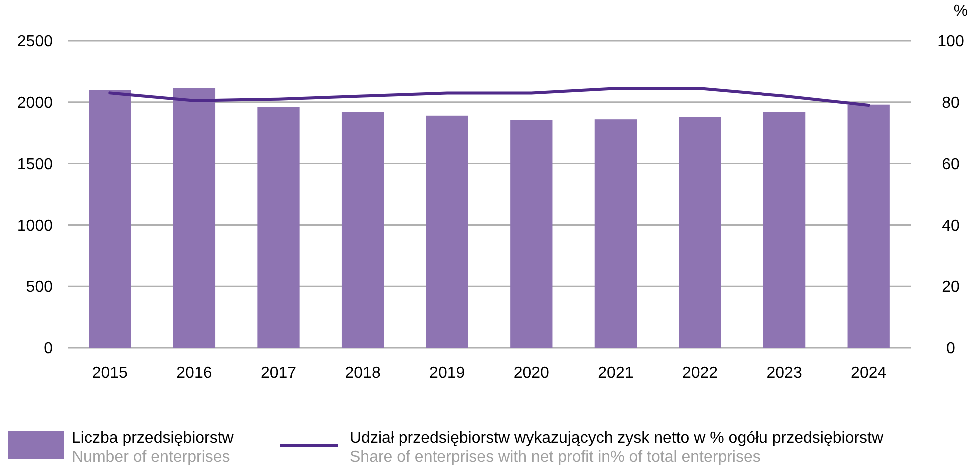 This screenshot has width=979, height=475. What do you see at coordinates (110, 373) in the screenshot?
I see `x-tick-label: 2015` at bounding box center [110, 373].